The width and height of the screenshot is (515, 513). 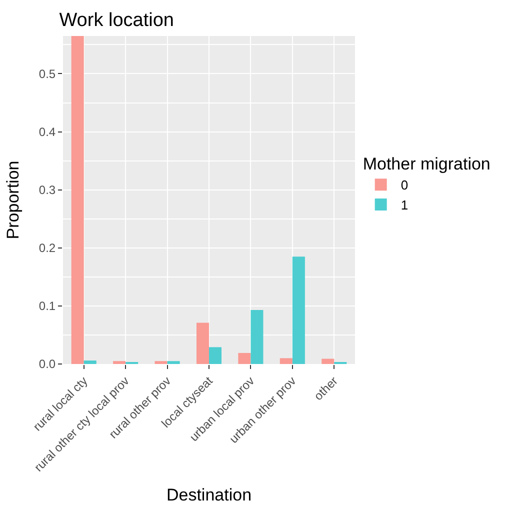 What do you see at coordinates (426, 164) in the screenshot?
I see `legend-title: Mother migration` at bounding box center [426, 164].